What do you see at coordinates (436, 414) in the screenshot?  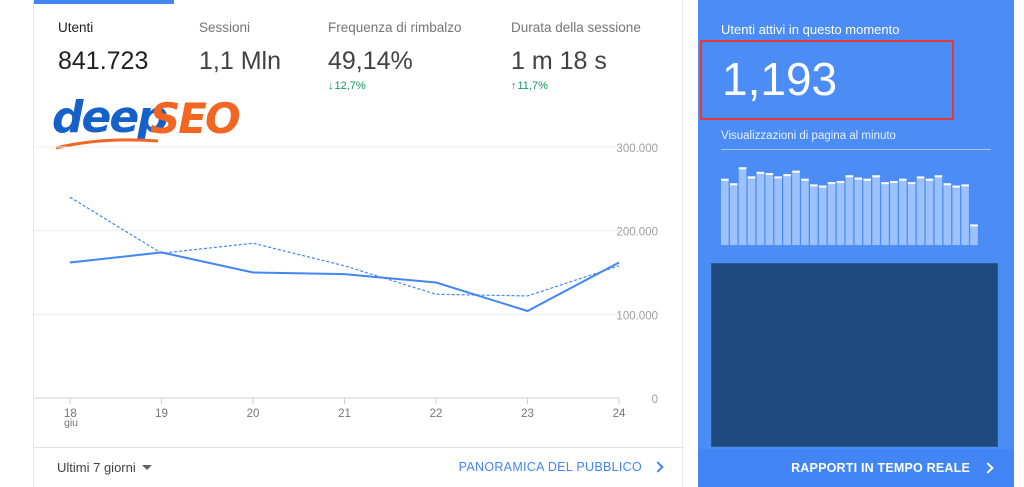 I see `x-tick-label: 22` at bounding box center [436, 414].